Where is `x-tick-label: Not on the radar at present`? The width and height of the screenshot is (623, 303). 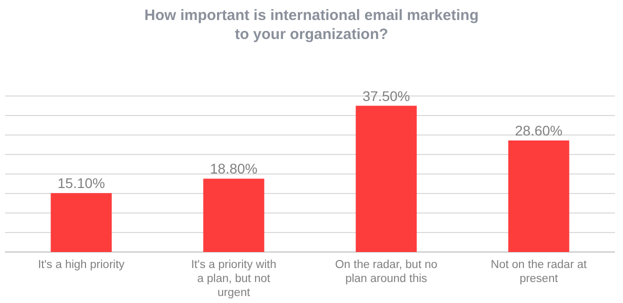
x-tick-label: Not on the radar at present is located at coordinates (539, 272).